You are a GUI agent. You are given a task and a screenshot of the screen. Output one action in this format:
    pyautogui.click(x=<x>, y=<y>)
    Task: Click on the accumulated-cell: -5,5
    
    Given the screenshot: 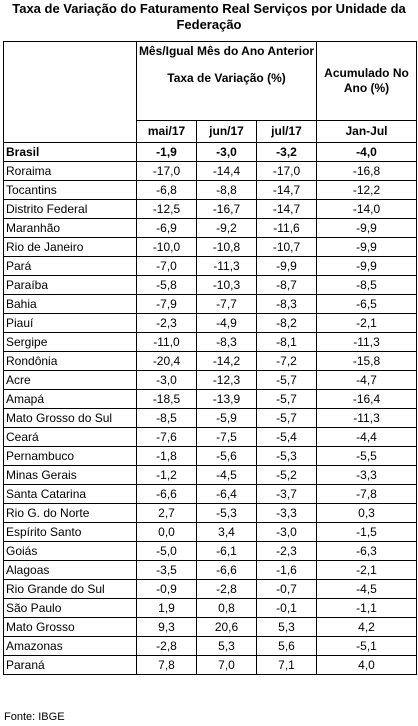 What is the action you would take?
    pyautogui.click(x=367, y=456)
    